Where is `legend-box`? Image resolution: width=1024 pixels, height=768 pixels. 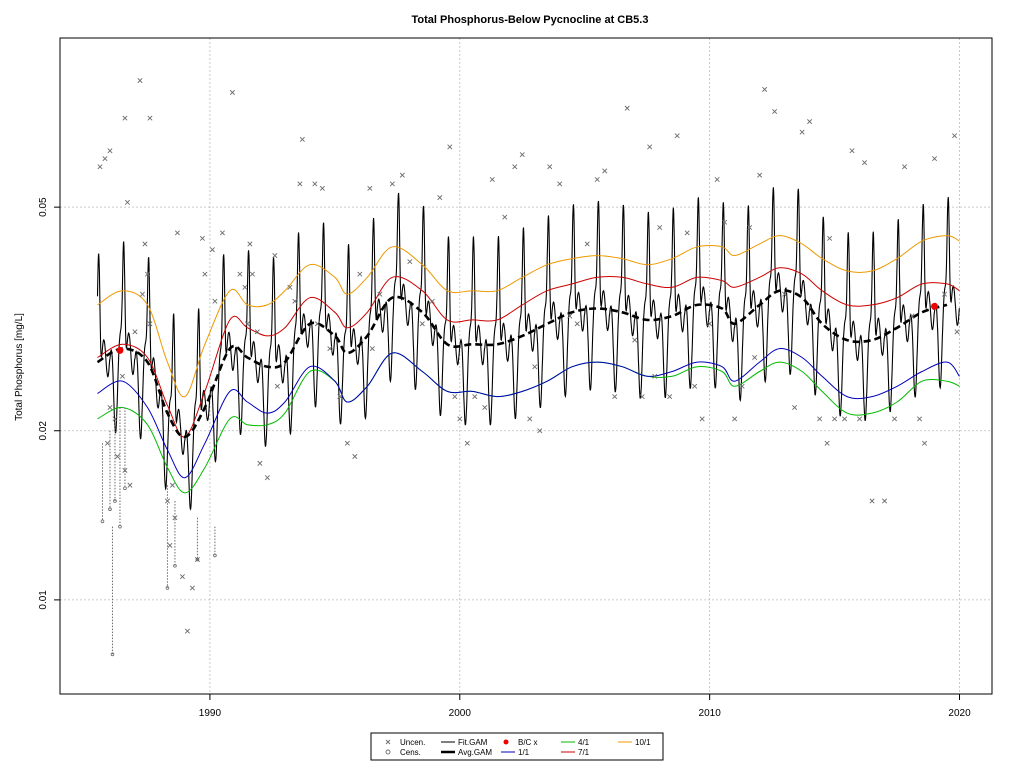
legend-box is located at coordinates (517, 746).